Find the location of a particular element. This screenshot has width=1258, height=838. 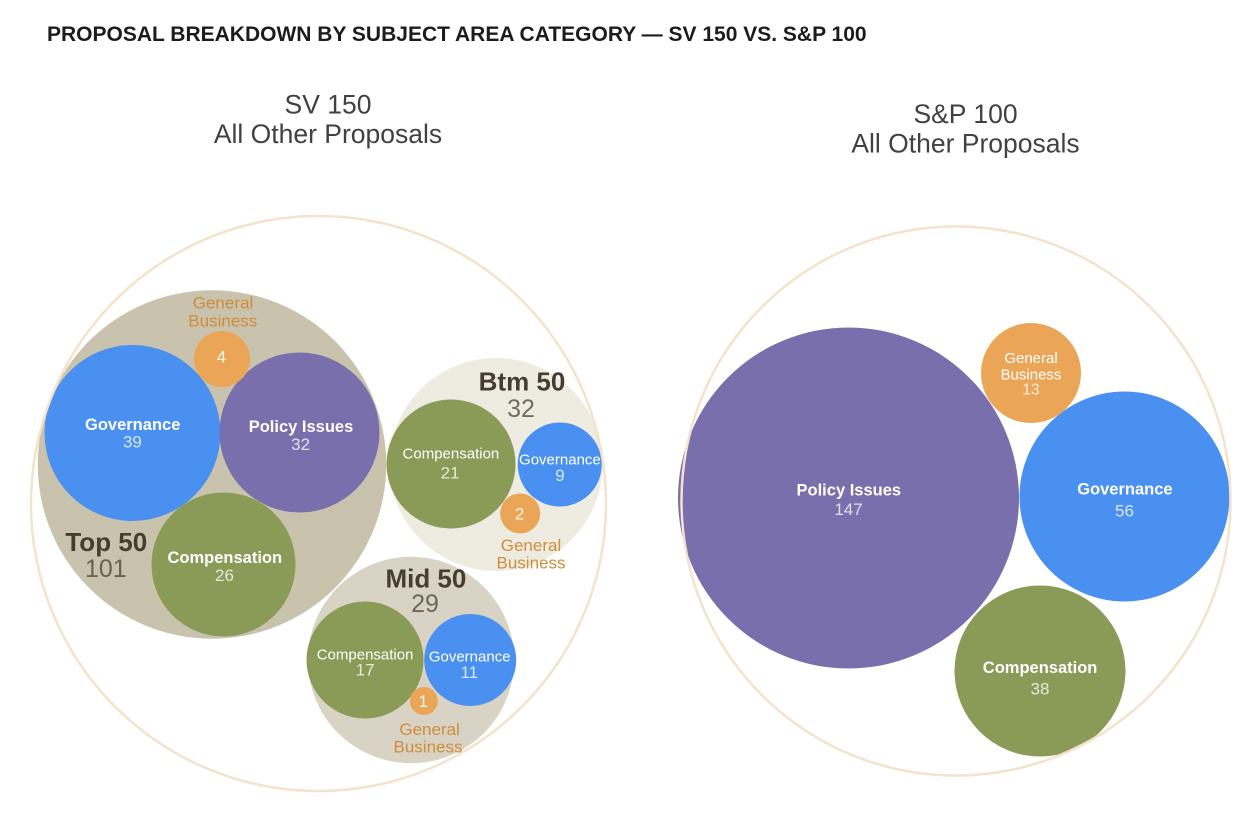

svg-text: 2 is located at coordinates (519, 513).